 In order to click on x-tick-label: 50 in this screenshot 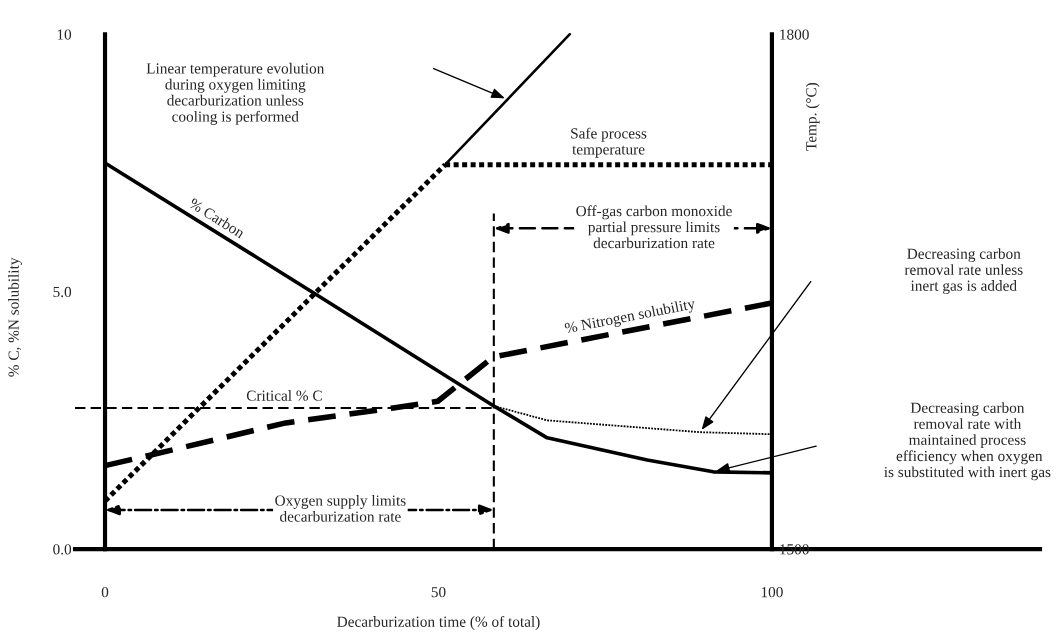, I will do `click(438, 592)`.